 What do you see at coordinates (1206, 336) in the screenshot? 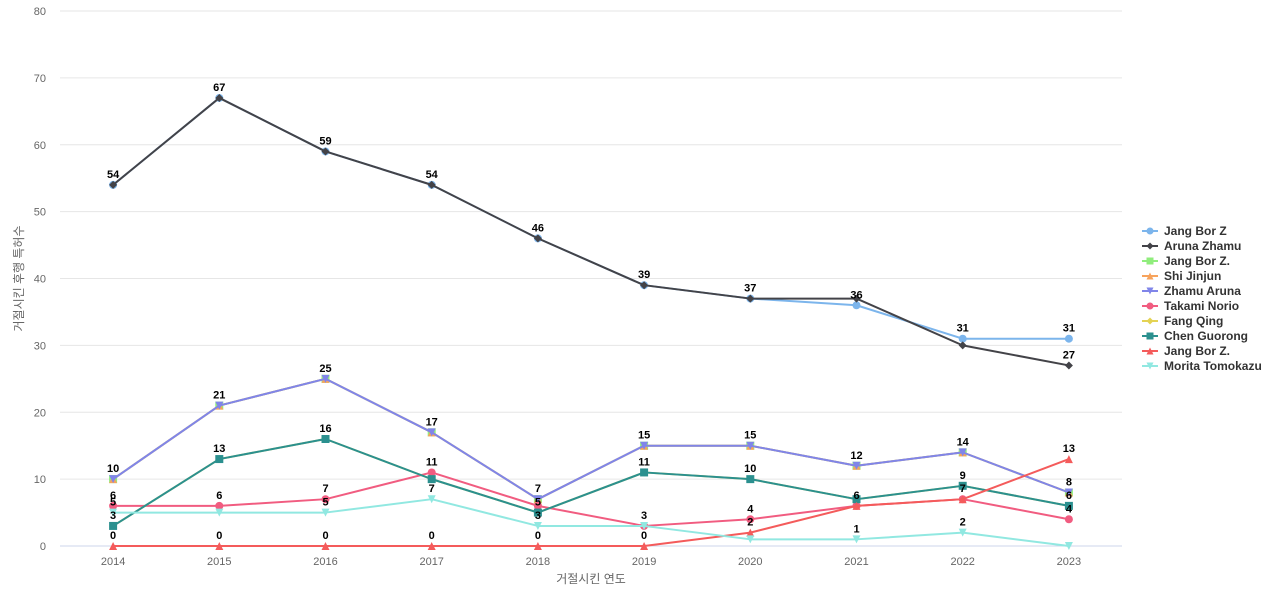
I see `legend-label: Chen Guorong` at bounding box center [1206, 336].